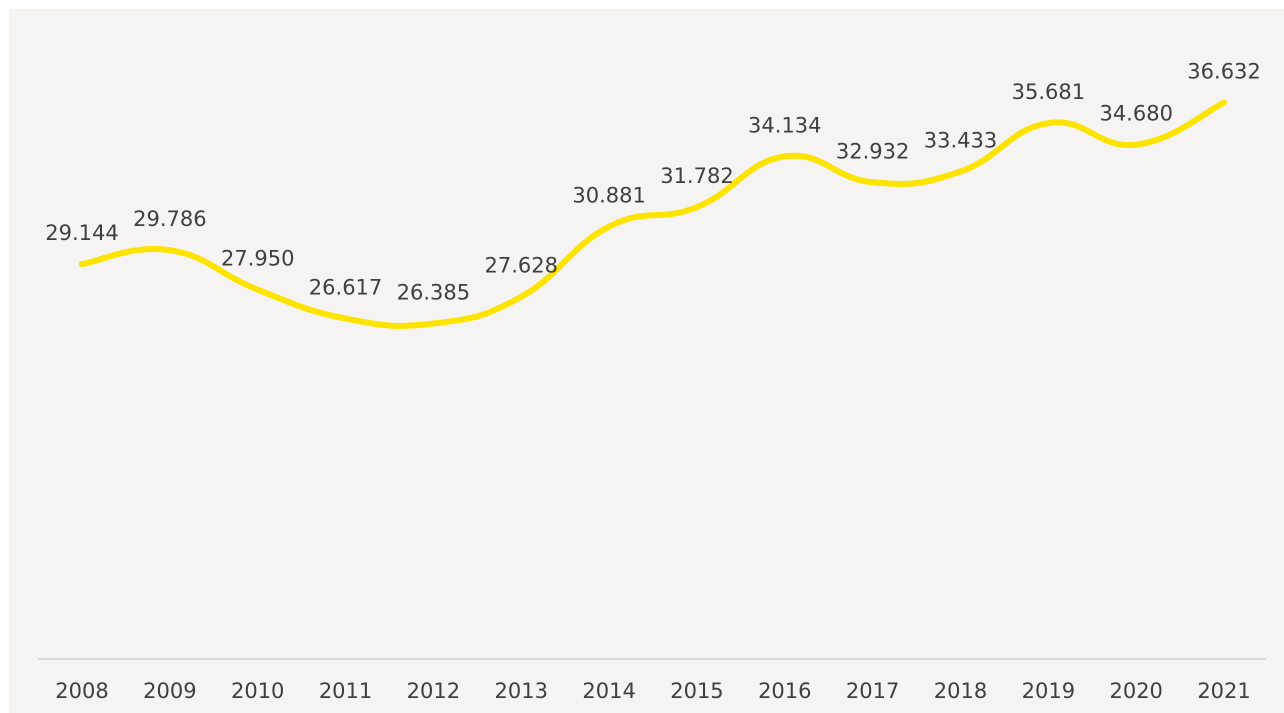 The image size is (1284, 713). I want to click on data-label-2021: 36.632, so click(1223, 72).